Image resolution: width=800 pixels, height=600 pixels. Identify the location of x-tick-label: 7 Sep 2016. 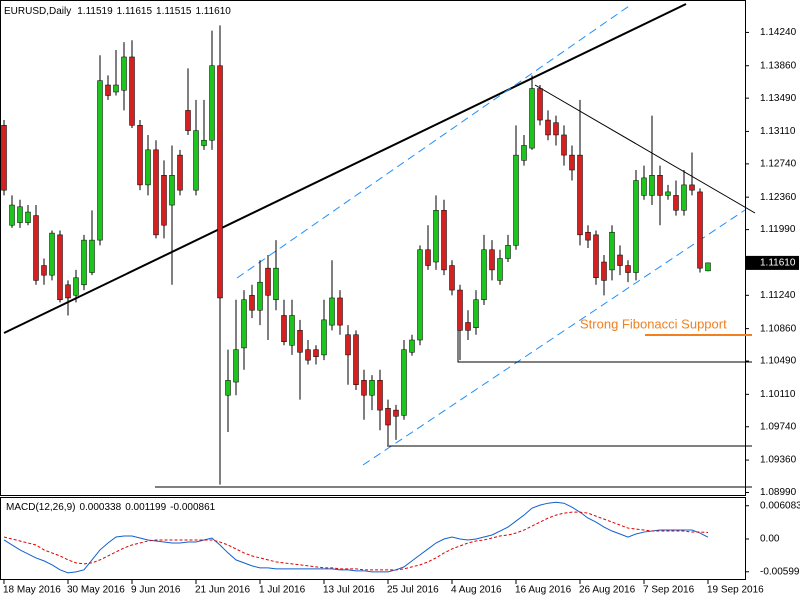
(669, 590).